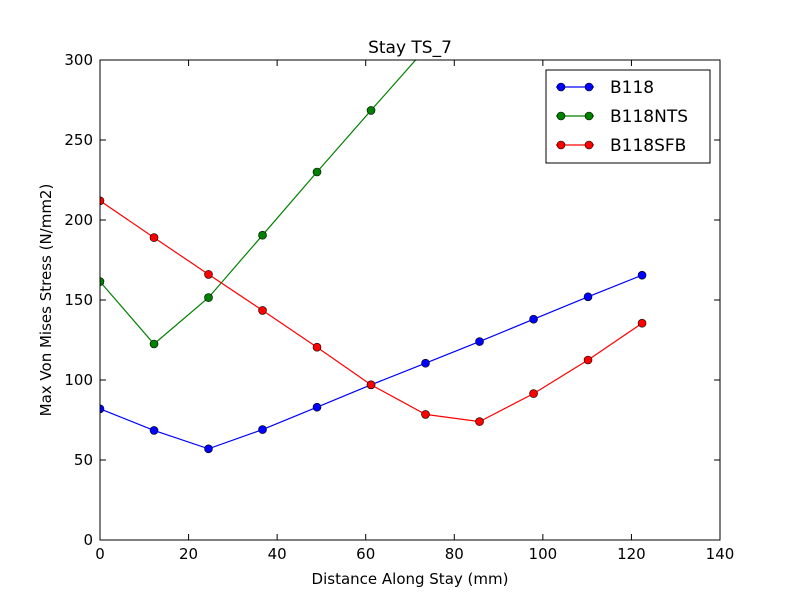 The height and width of the screenshot is (600, 800). I want to click on y-tick-label: 100, so click(78, 380).